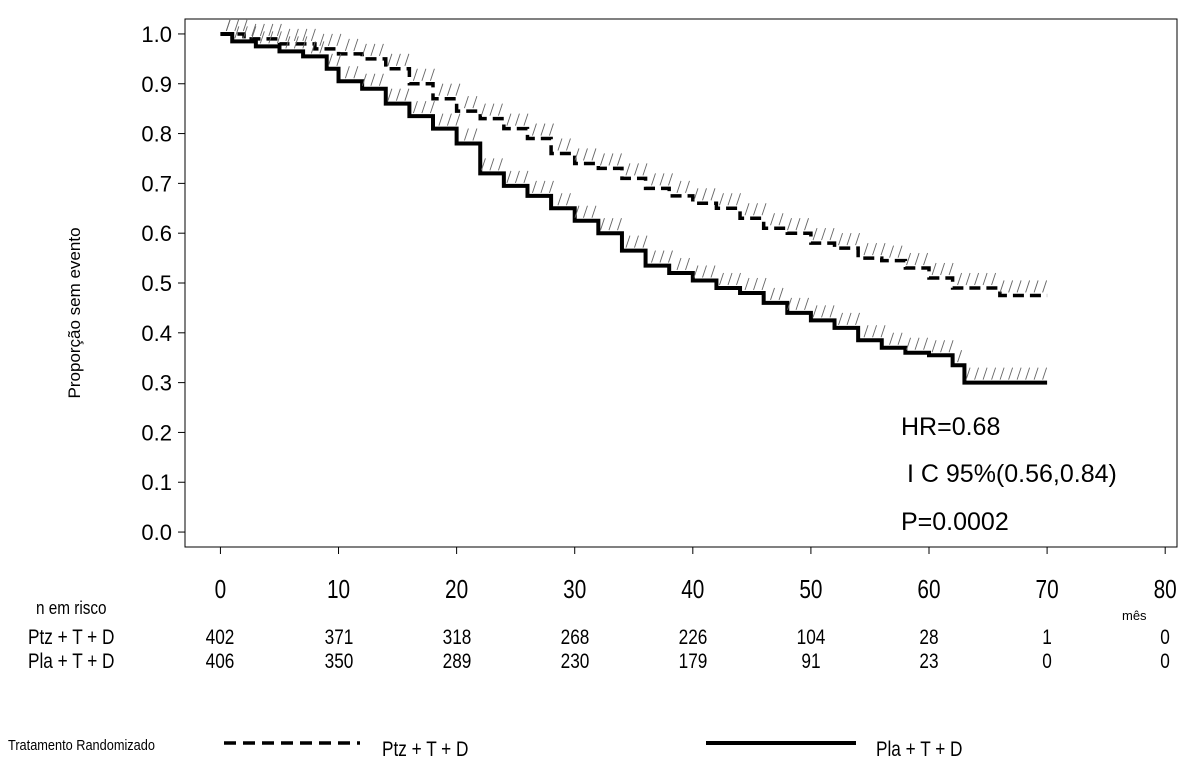  I want to click on x-tick-label: 40, so click(692, 589).